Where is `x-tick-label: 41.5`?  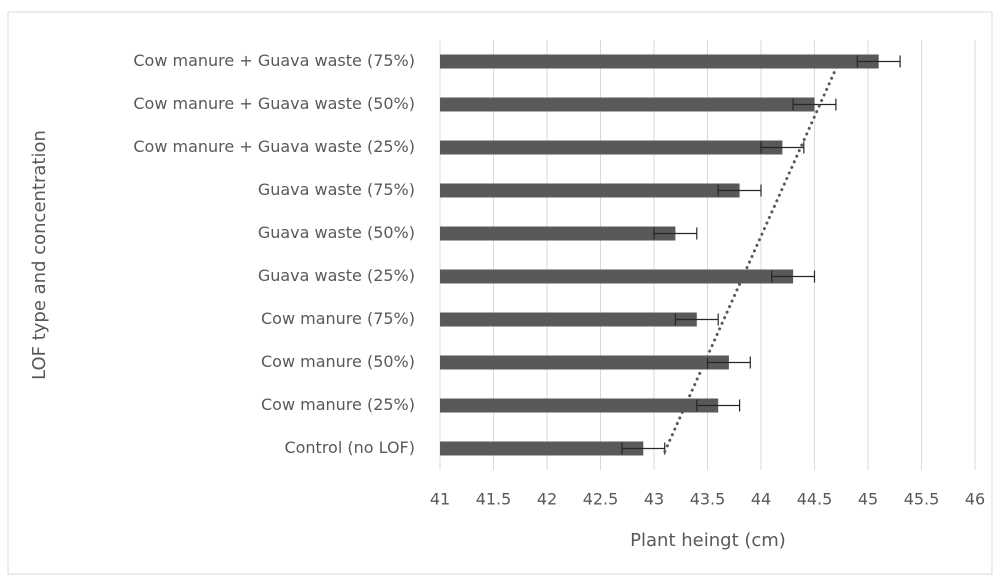
x-tick-label: 41.5 is located at coordinates (494, 499).